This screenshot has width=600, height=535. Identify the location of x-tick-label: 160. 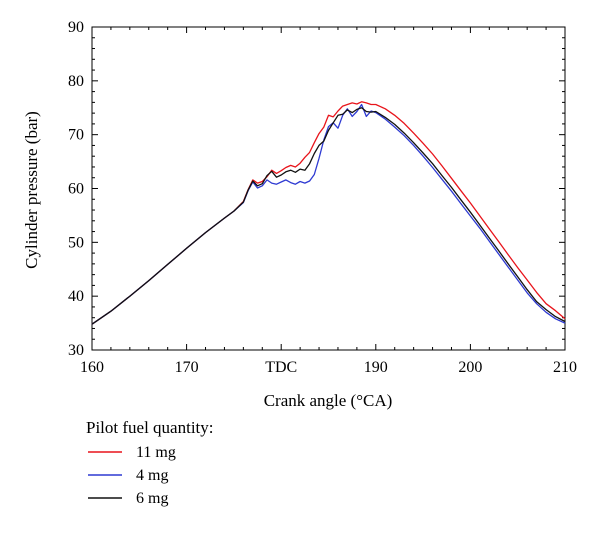
(92, 367).